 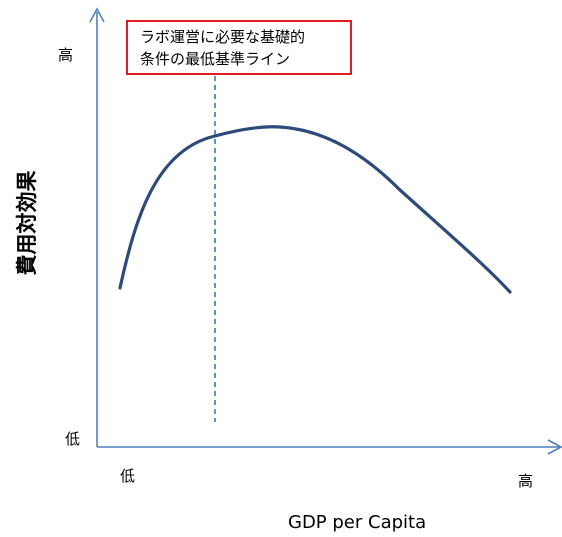 What do you see at coordinates (223, 37) in the screenshot?
I see `callout-line-1: ラボ運営に必要な基礎的` at bounding box center [223, 37].